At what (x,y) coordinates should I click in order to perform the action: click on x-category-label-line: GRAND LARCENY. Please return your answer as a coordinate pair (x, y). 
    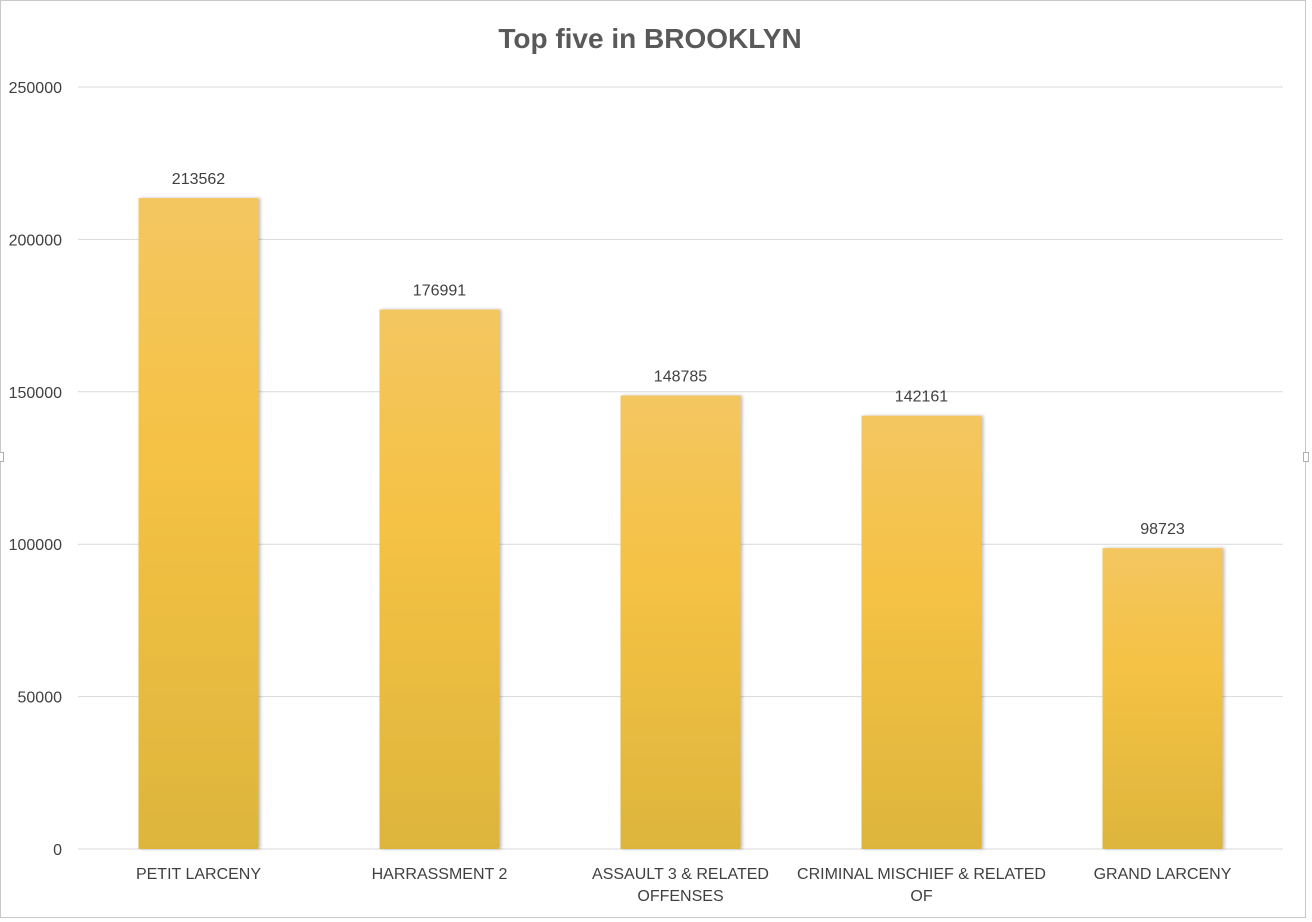
    Looking at the image, I should click on (1163, 874).